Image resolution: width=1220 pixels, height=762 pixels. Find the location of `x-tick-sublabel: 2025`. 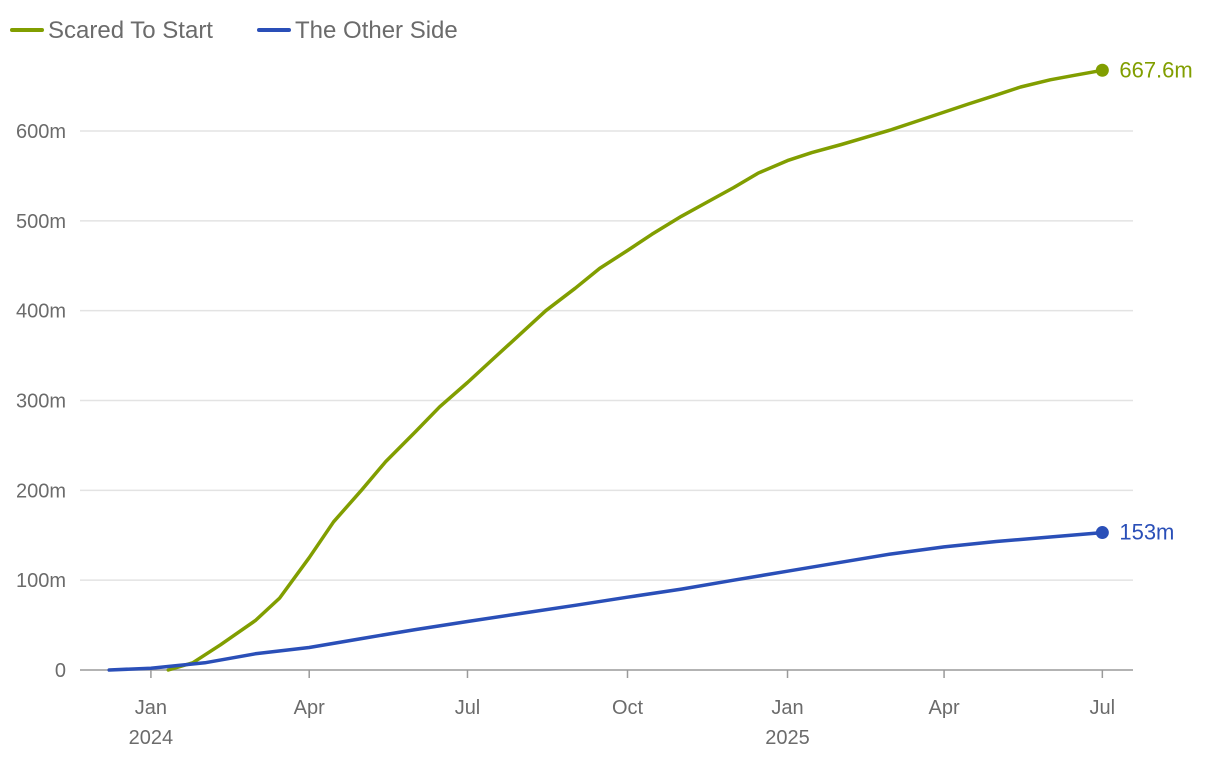

x-tick-sublabel: 2025 is located at coordinates (787, 738).